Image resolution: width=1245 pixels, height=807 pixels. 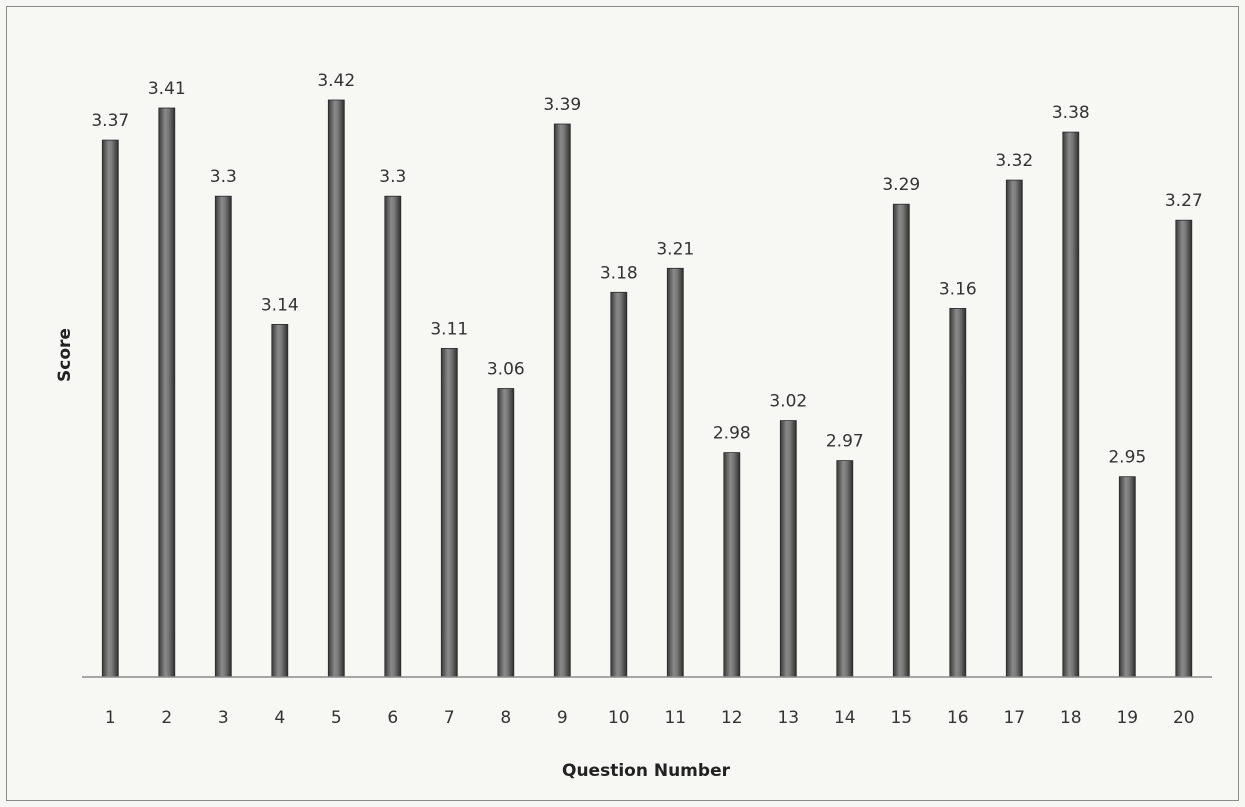 What do you see at coordinates (1127, 718) in the screenshot?
I see `x-tick-label-19: 19` at bounding box center [1127, 718].